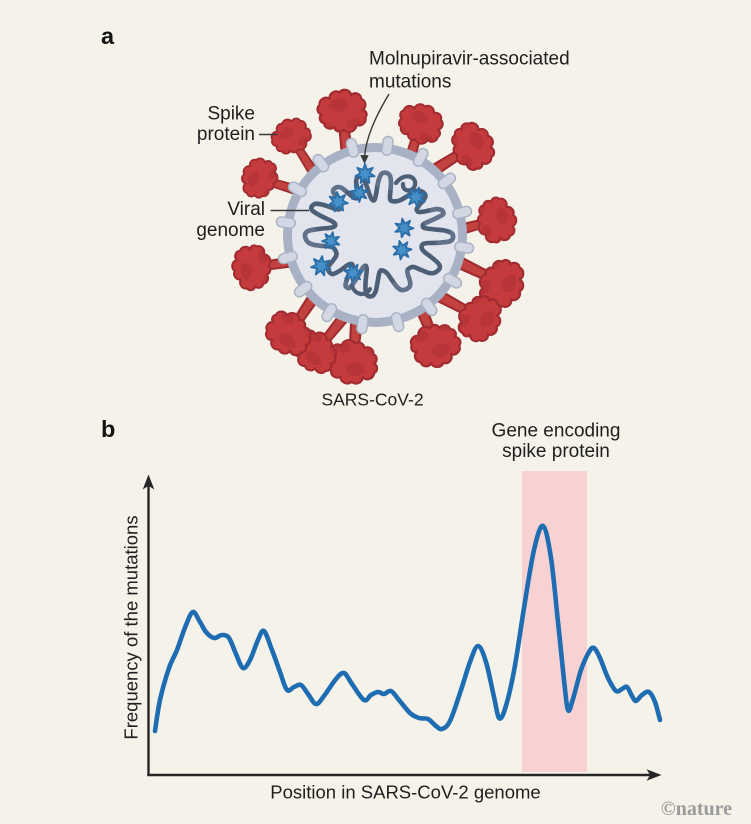 The height and width of the screenshot is (824, 751). Describe the element at coordinates (226, 134) in the screenshot. I see `svg-text: protein` at that location.